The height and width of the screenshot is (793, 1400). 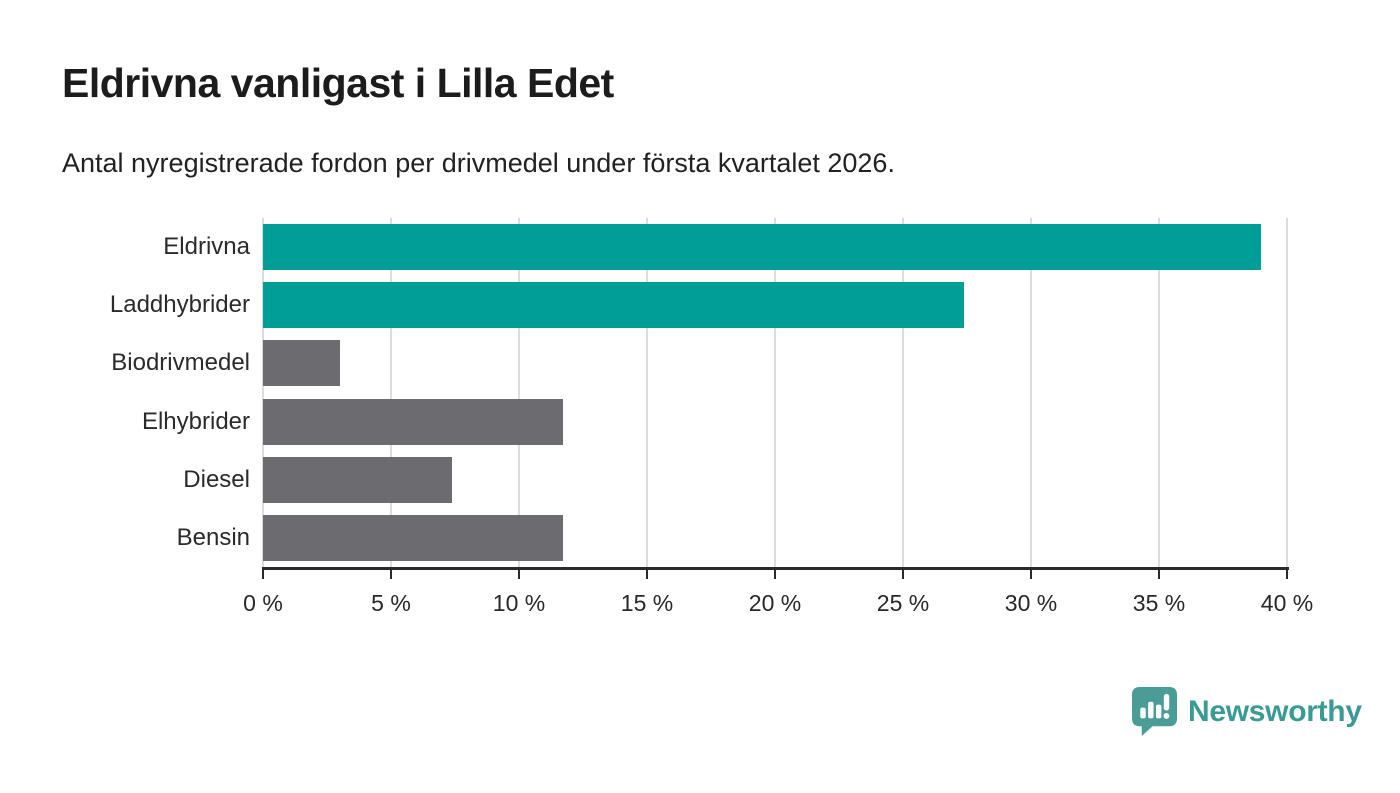 I want to click on bar-diesel, so click(x=358, y=479).